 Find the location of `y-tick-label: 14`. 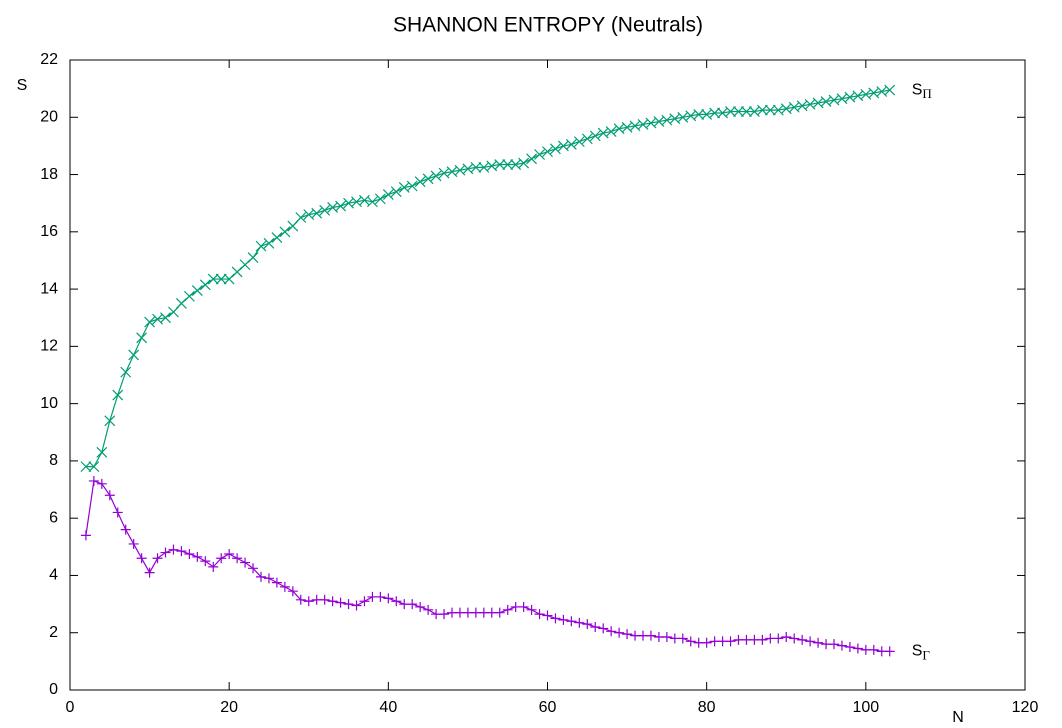

y-tick-label: 14 is located at coordinates (49, 288).